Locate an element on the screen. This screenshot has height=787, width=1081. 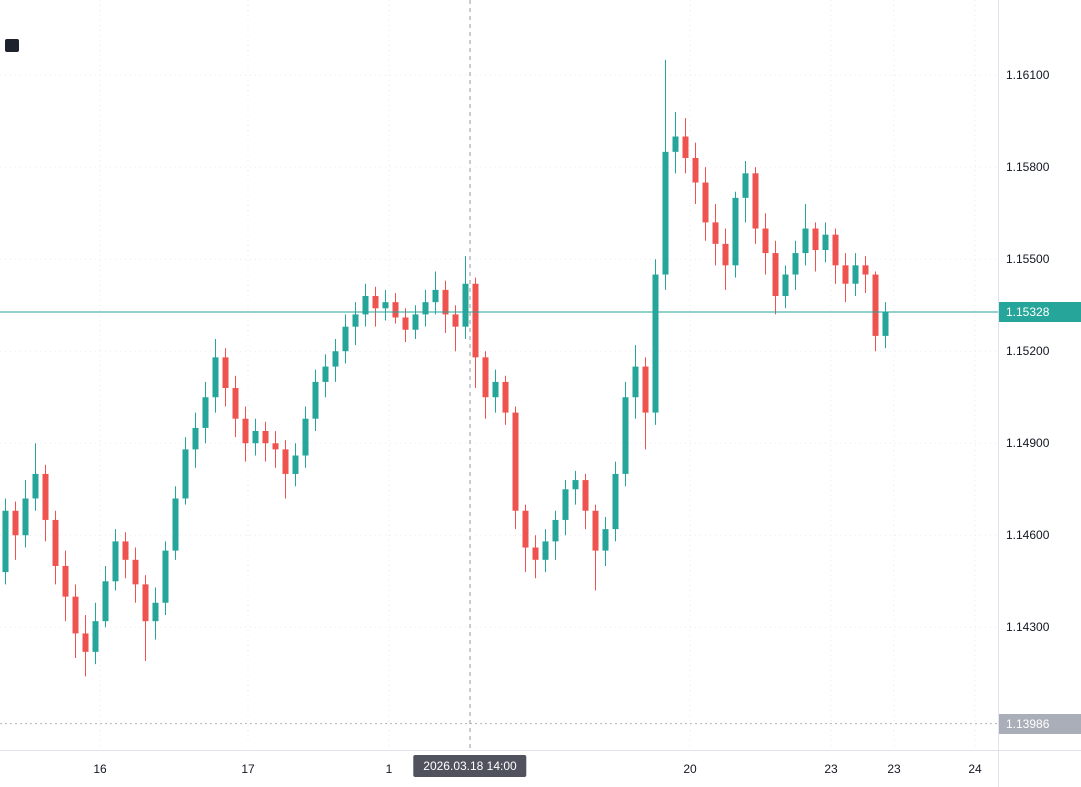
time-tick-label: 20 is located at coordinates (690, 769).